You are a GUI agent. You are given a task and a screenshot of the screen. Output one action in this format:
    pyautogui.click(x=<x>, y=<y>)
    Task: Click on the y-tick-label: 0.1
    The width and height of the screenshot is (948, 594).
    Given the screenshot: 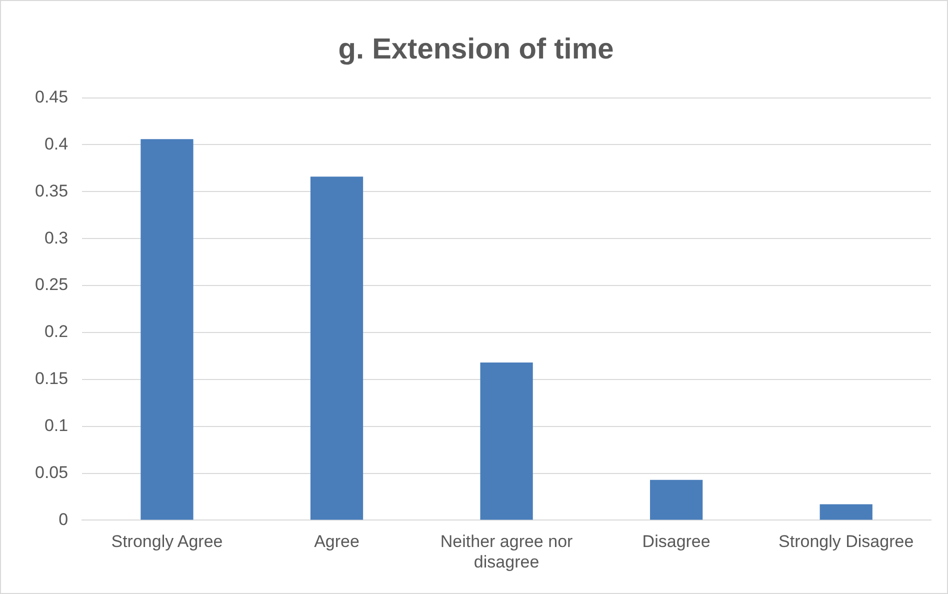 What is the action you would take?
    pyautogui.click(x=56, y=426)
    